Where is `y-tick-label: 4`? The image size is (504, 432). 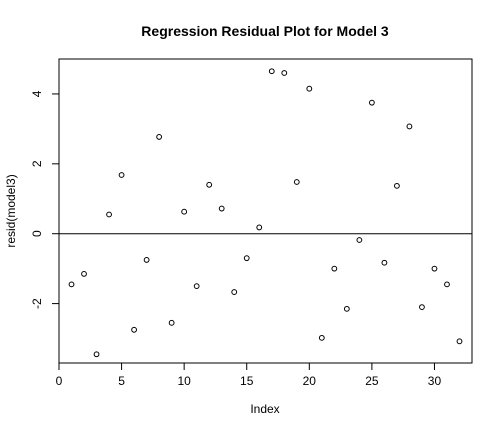 y-tick-label: 4 is located at coordinates (37, 93).